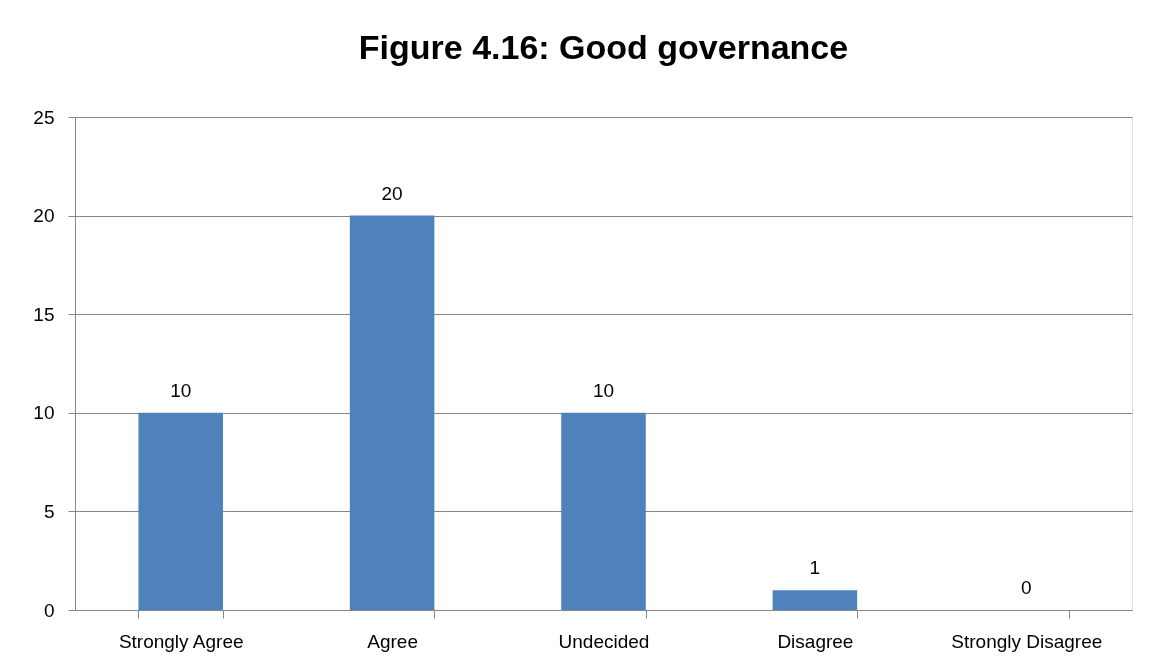  Describe the element at coordinates (1026, 587) in the screenshot. I see `data-label: 0` at that location.